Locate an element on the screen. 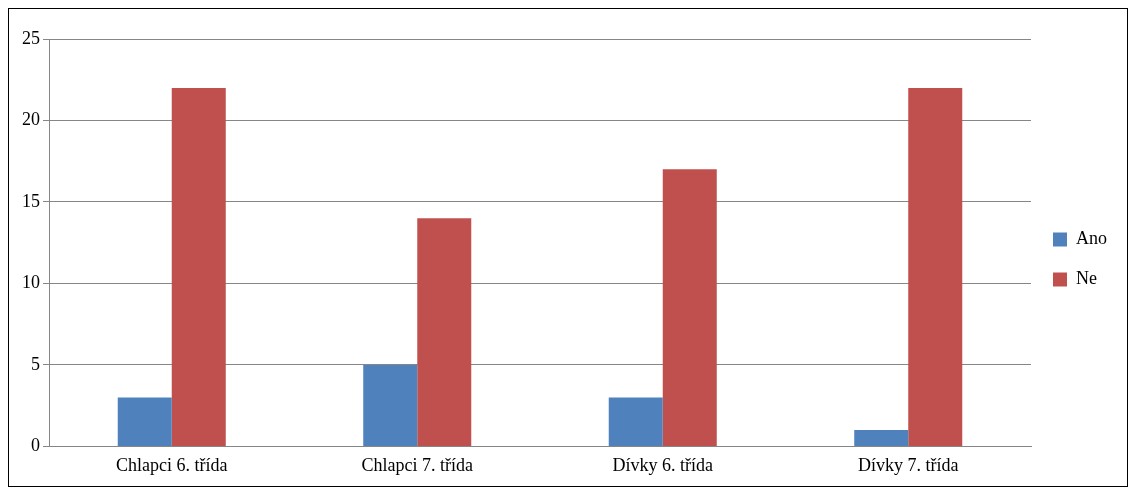  y-tick-label: 15 is located at coordinates (31, 200).